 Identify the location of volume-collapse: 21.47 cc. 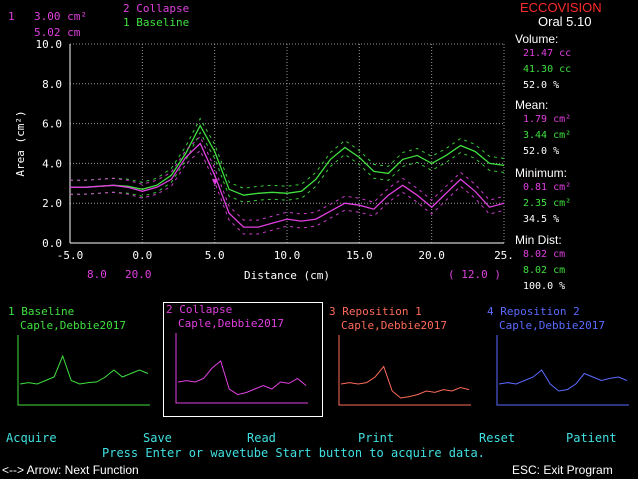
(547, 53).